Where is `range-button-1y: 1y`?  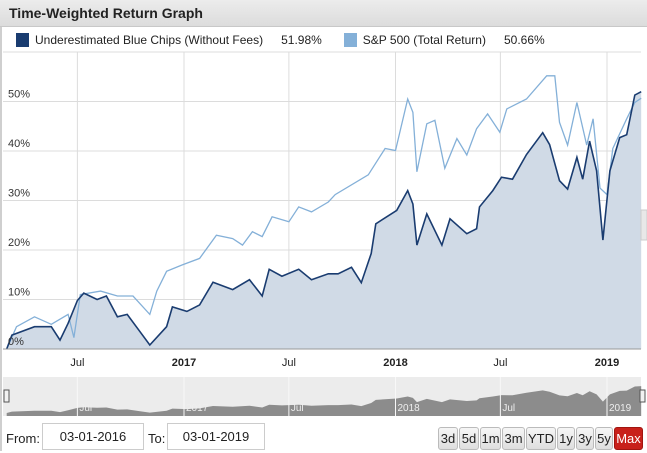
range-button-1y: 1y is located at coordinates (566, 438).